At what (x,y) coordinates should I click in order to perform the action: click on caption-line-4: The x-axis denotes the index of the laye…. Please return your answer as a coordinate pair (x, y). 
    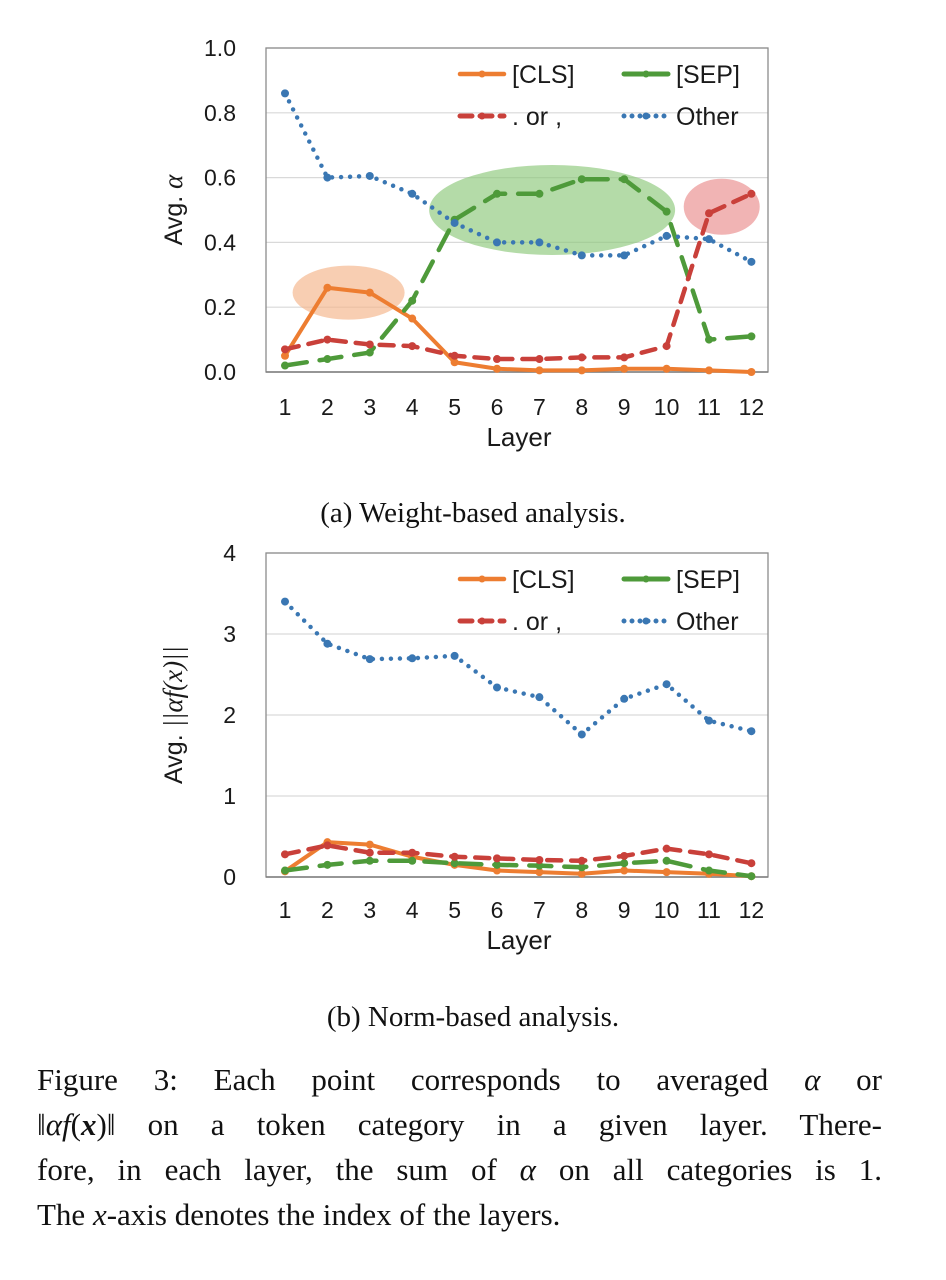
    Looking at the image, I should click on (459, 1214).